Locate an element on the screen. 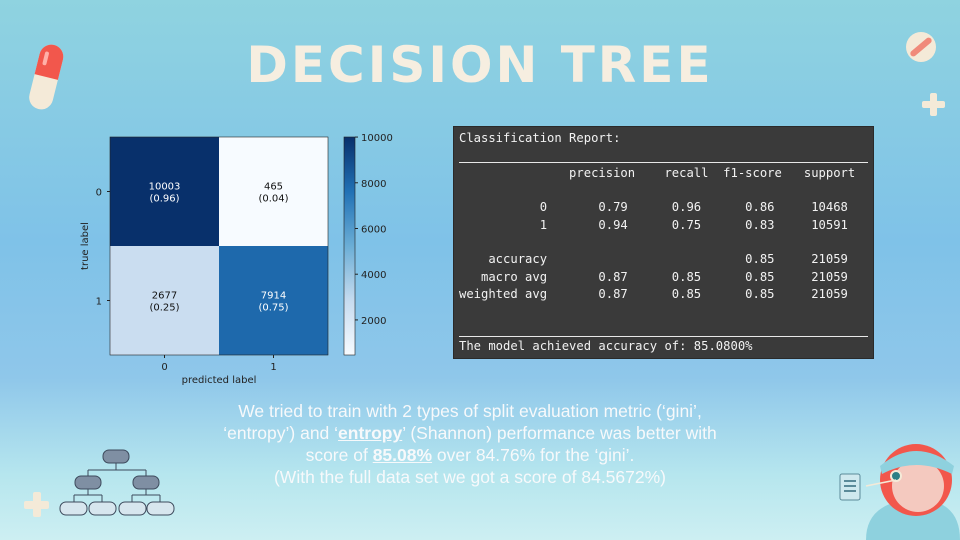  colorbar-tick-label: 10000 is located at coordinates (377, 138).